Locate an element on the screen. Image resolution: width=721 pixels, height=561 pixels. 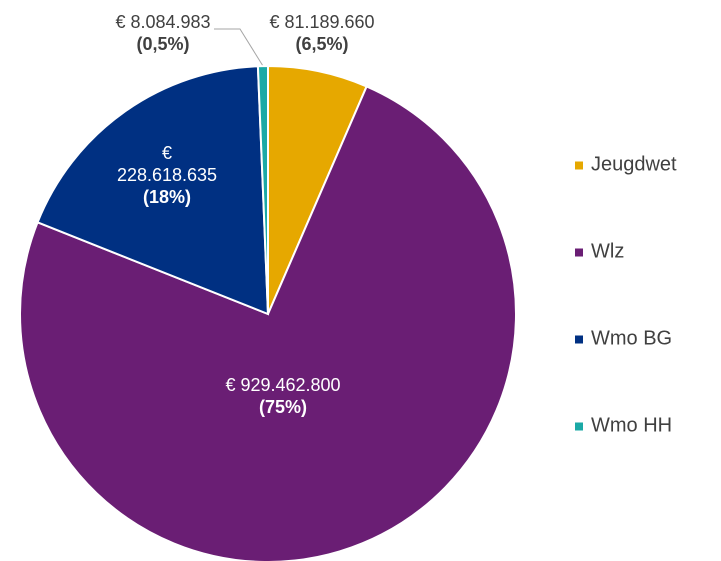
percent-label: (0,5%) is located at coordinates (163, 44).